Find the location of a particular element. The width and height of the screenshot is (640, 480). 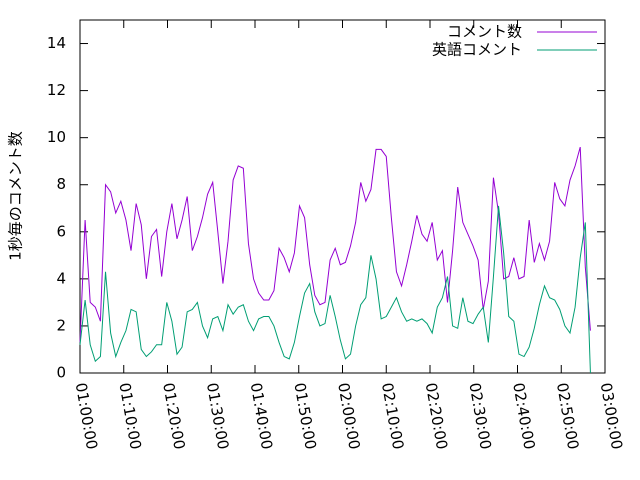

legend-label: 英語コメント is located at coordinates (477, 50).